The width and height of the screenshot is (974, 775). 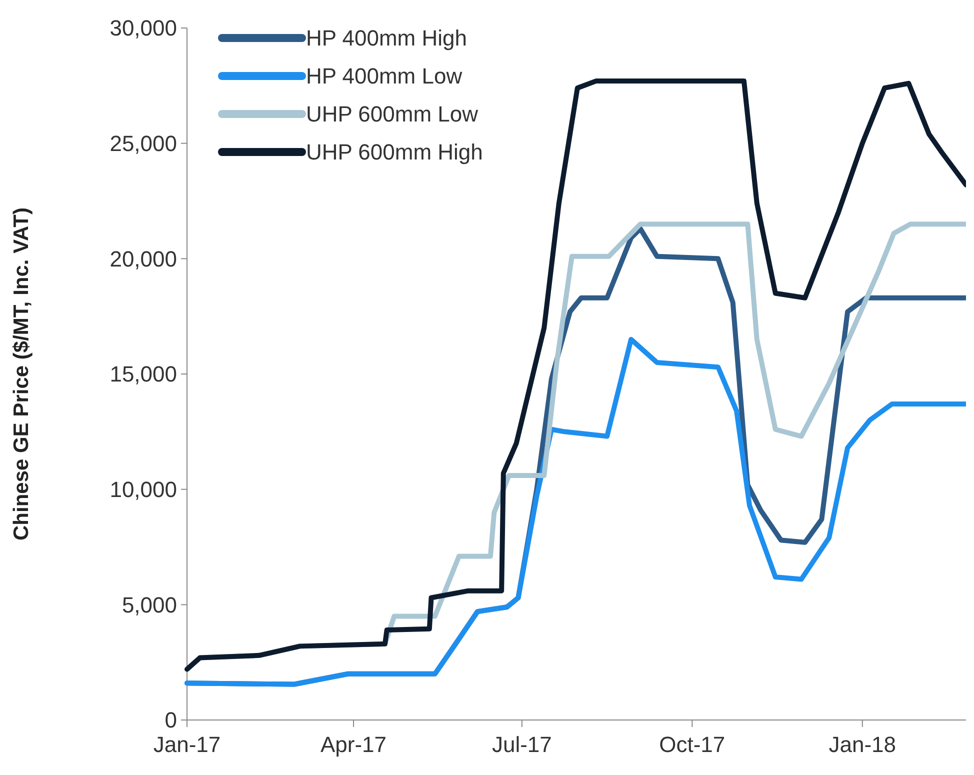 I want to click on y-tick-label: 30,000, so click(x=143, y=28).